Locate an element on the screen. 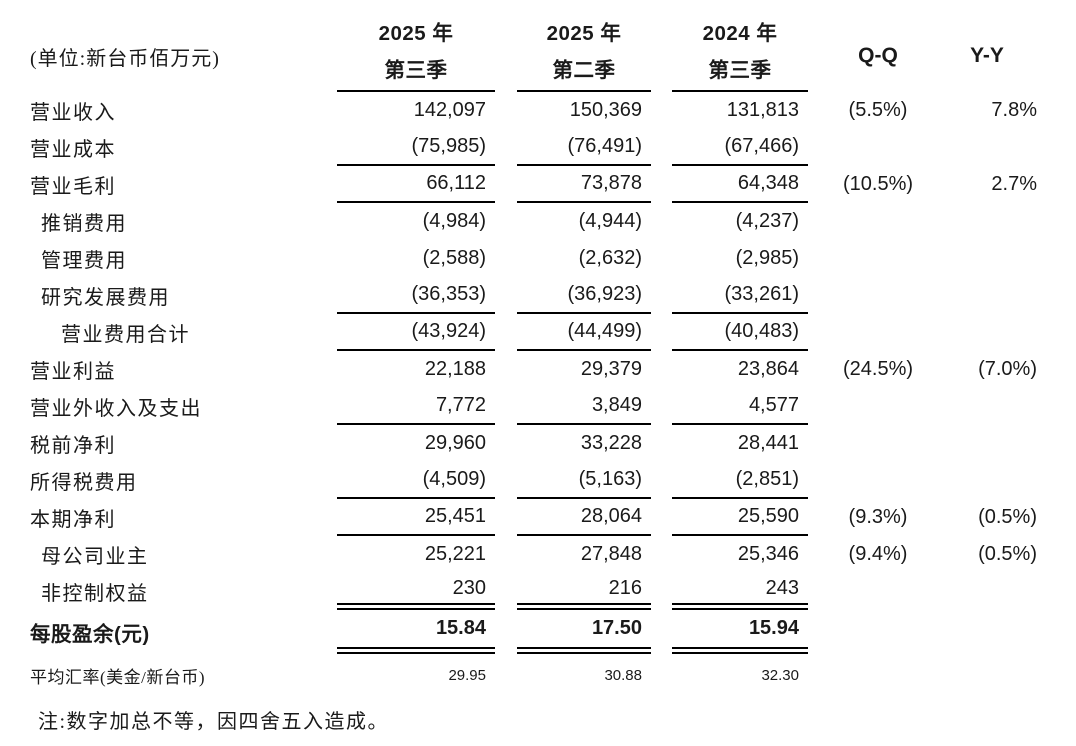 This screenshot has height=746, width=1076. value-2024-q3: 243 is located at coordinates (740, 591).